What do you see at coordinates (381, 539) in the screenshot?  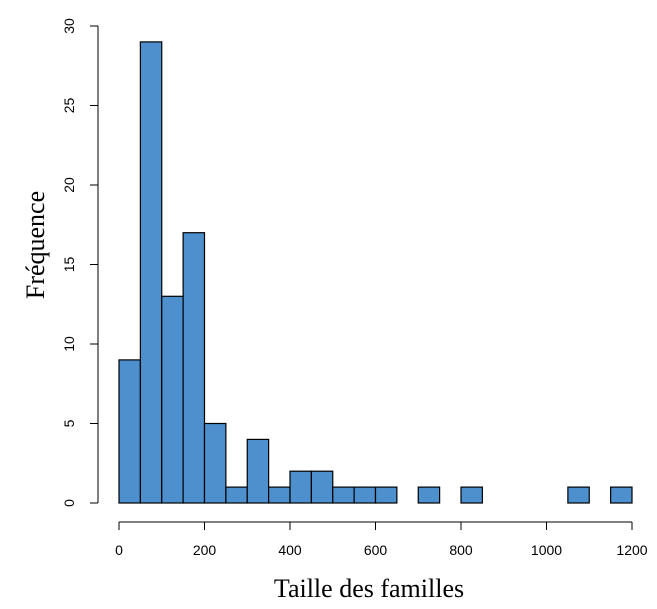 I see `x-axis: 0 200 400 600 800 1000 1200` at bounding box center [381, 539].